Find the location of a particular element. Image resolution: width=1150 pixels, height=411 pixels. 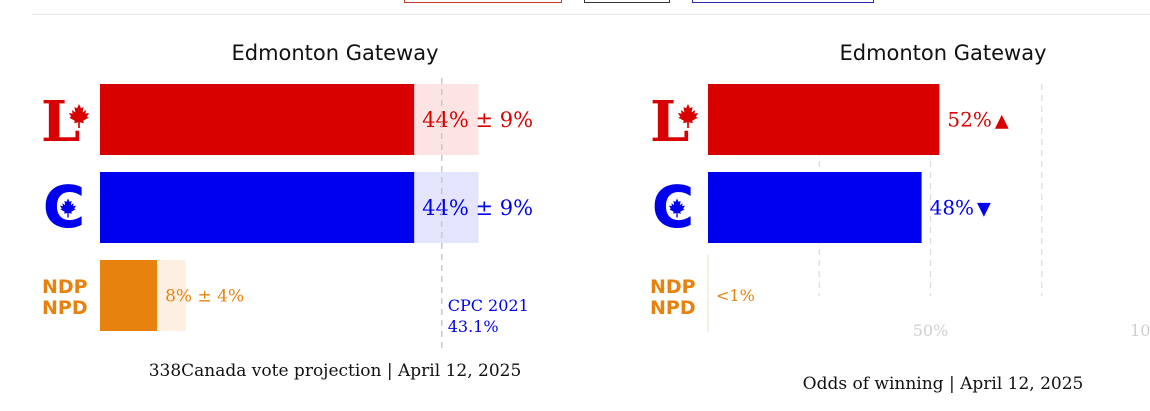

up-arrow-icon: ▲ is located at coordinates (1002, 121).